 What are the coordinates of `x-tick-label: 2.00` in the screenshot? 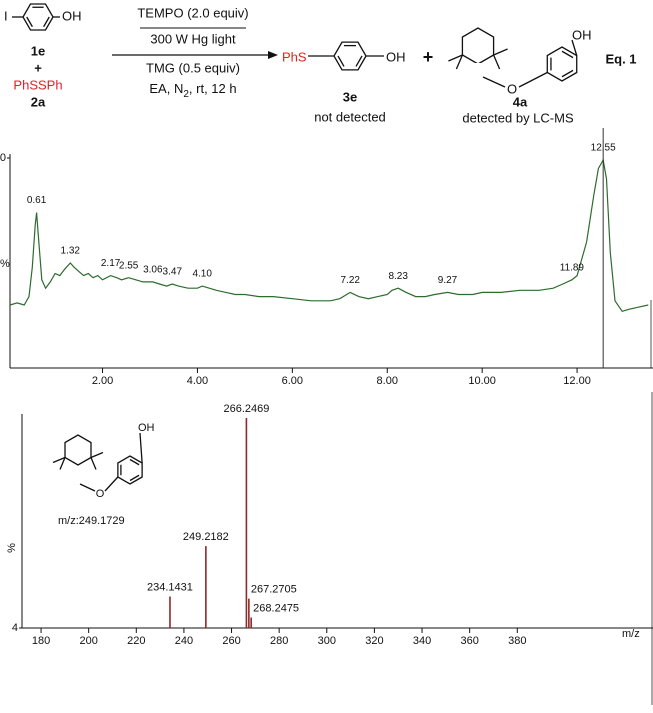 It's located at (102, 381).